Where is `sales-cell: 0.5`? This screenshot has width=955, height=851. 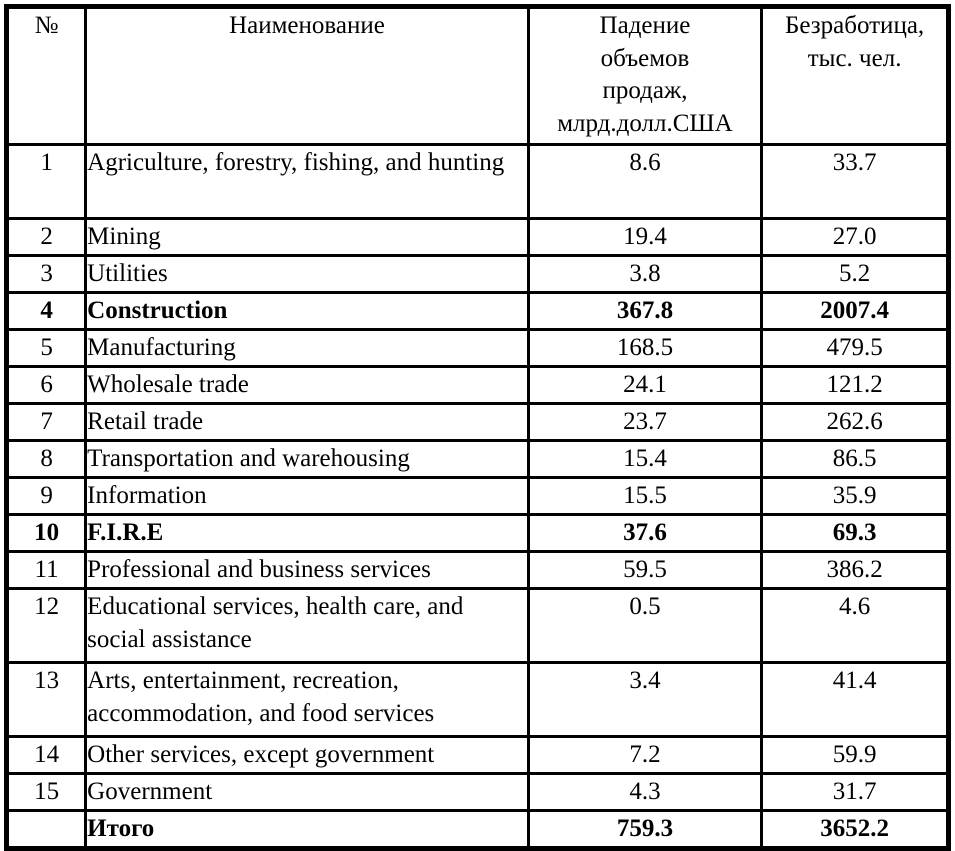 sales-cell: 0.5 is located at coordinates (645, 625).